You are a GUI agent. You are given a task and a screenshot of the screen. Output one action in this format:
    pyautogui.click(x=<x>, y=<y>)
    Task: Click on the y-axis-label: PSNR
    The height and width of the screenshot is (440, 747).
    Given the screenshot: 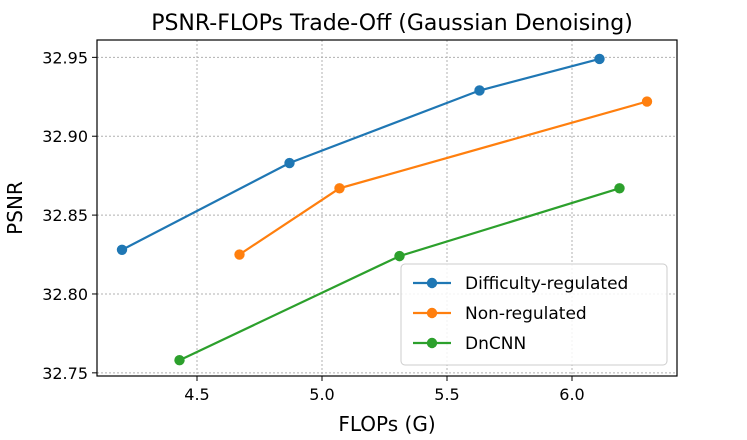 What is the action you would take?
    pyautogui.click(x=15, y=208)
    